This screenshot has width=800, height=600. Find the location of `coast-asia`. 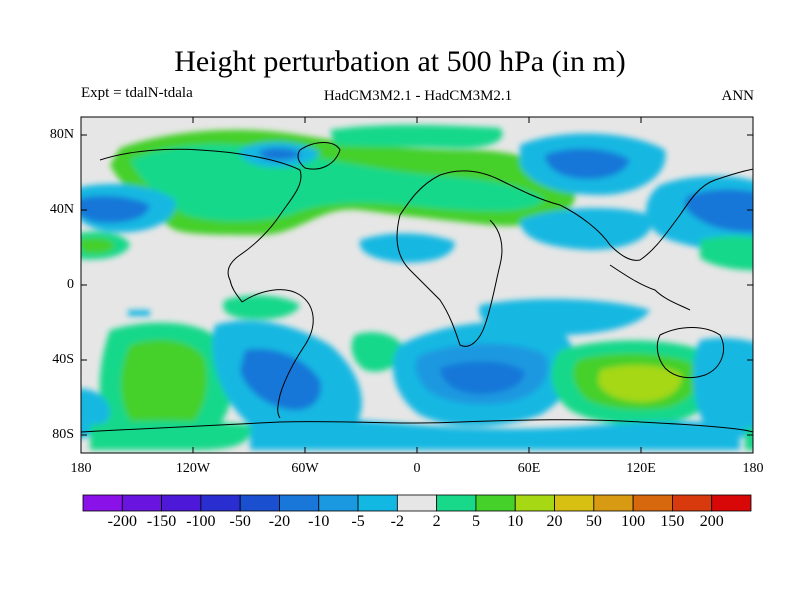

coast-asia is located at coordinates (656, 214).